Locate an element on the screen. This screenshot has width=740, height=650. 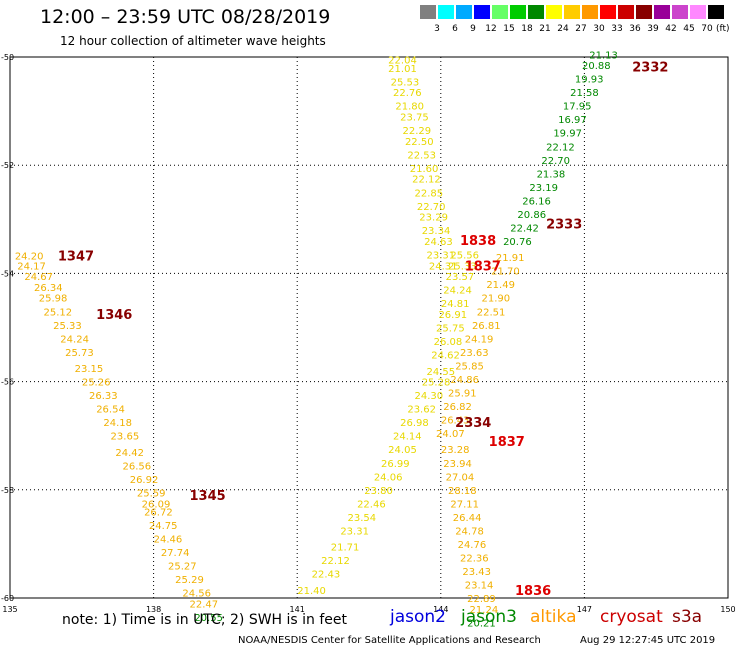
wave-height-value: 25.28 is located at coordinates (436, 383).